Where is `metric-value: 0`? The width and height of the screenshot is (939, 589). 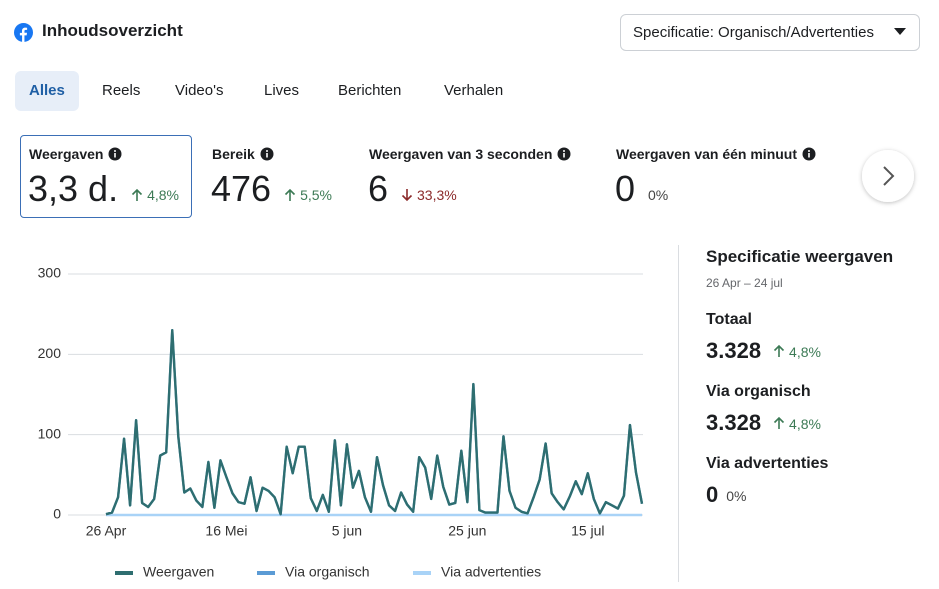
metric-value: 0 is located at coordinates (625, 188).